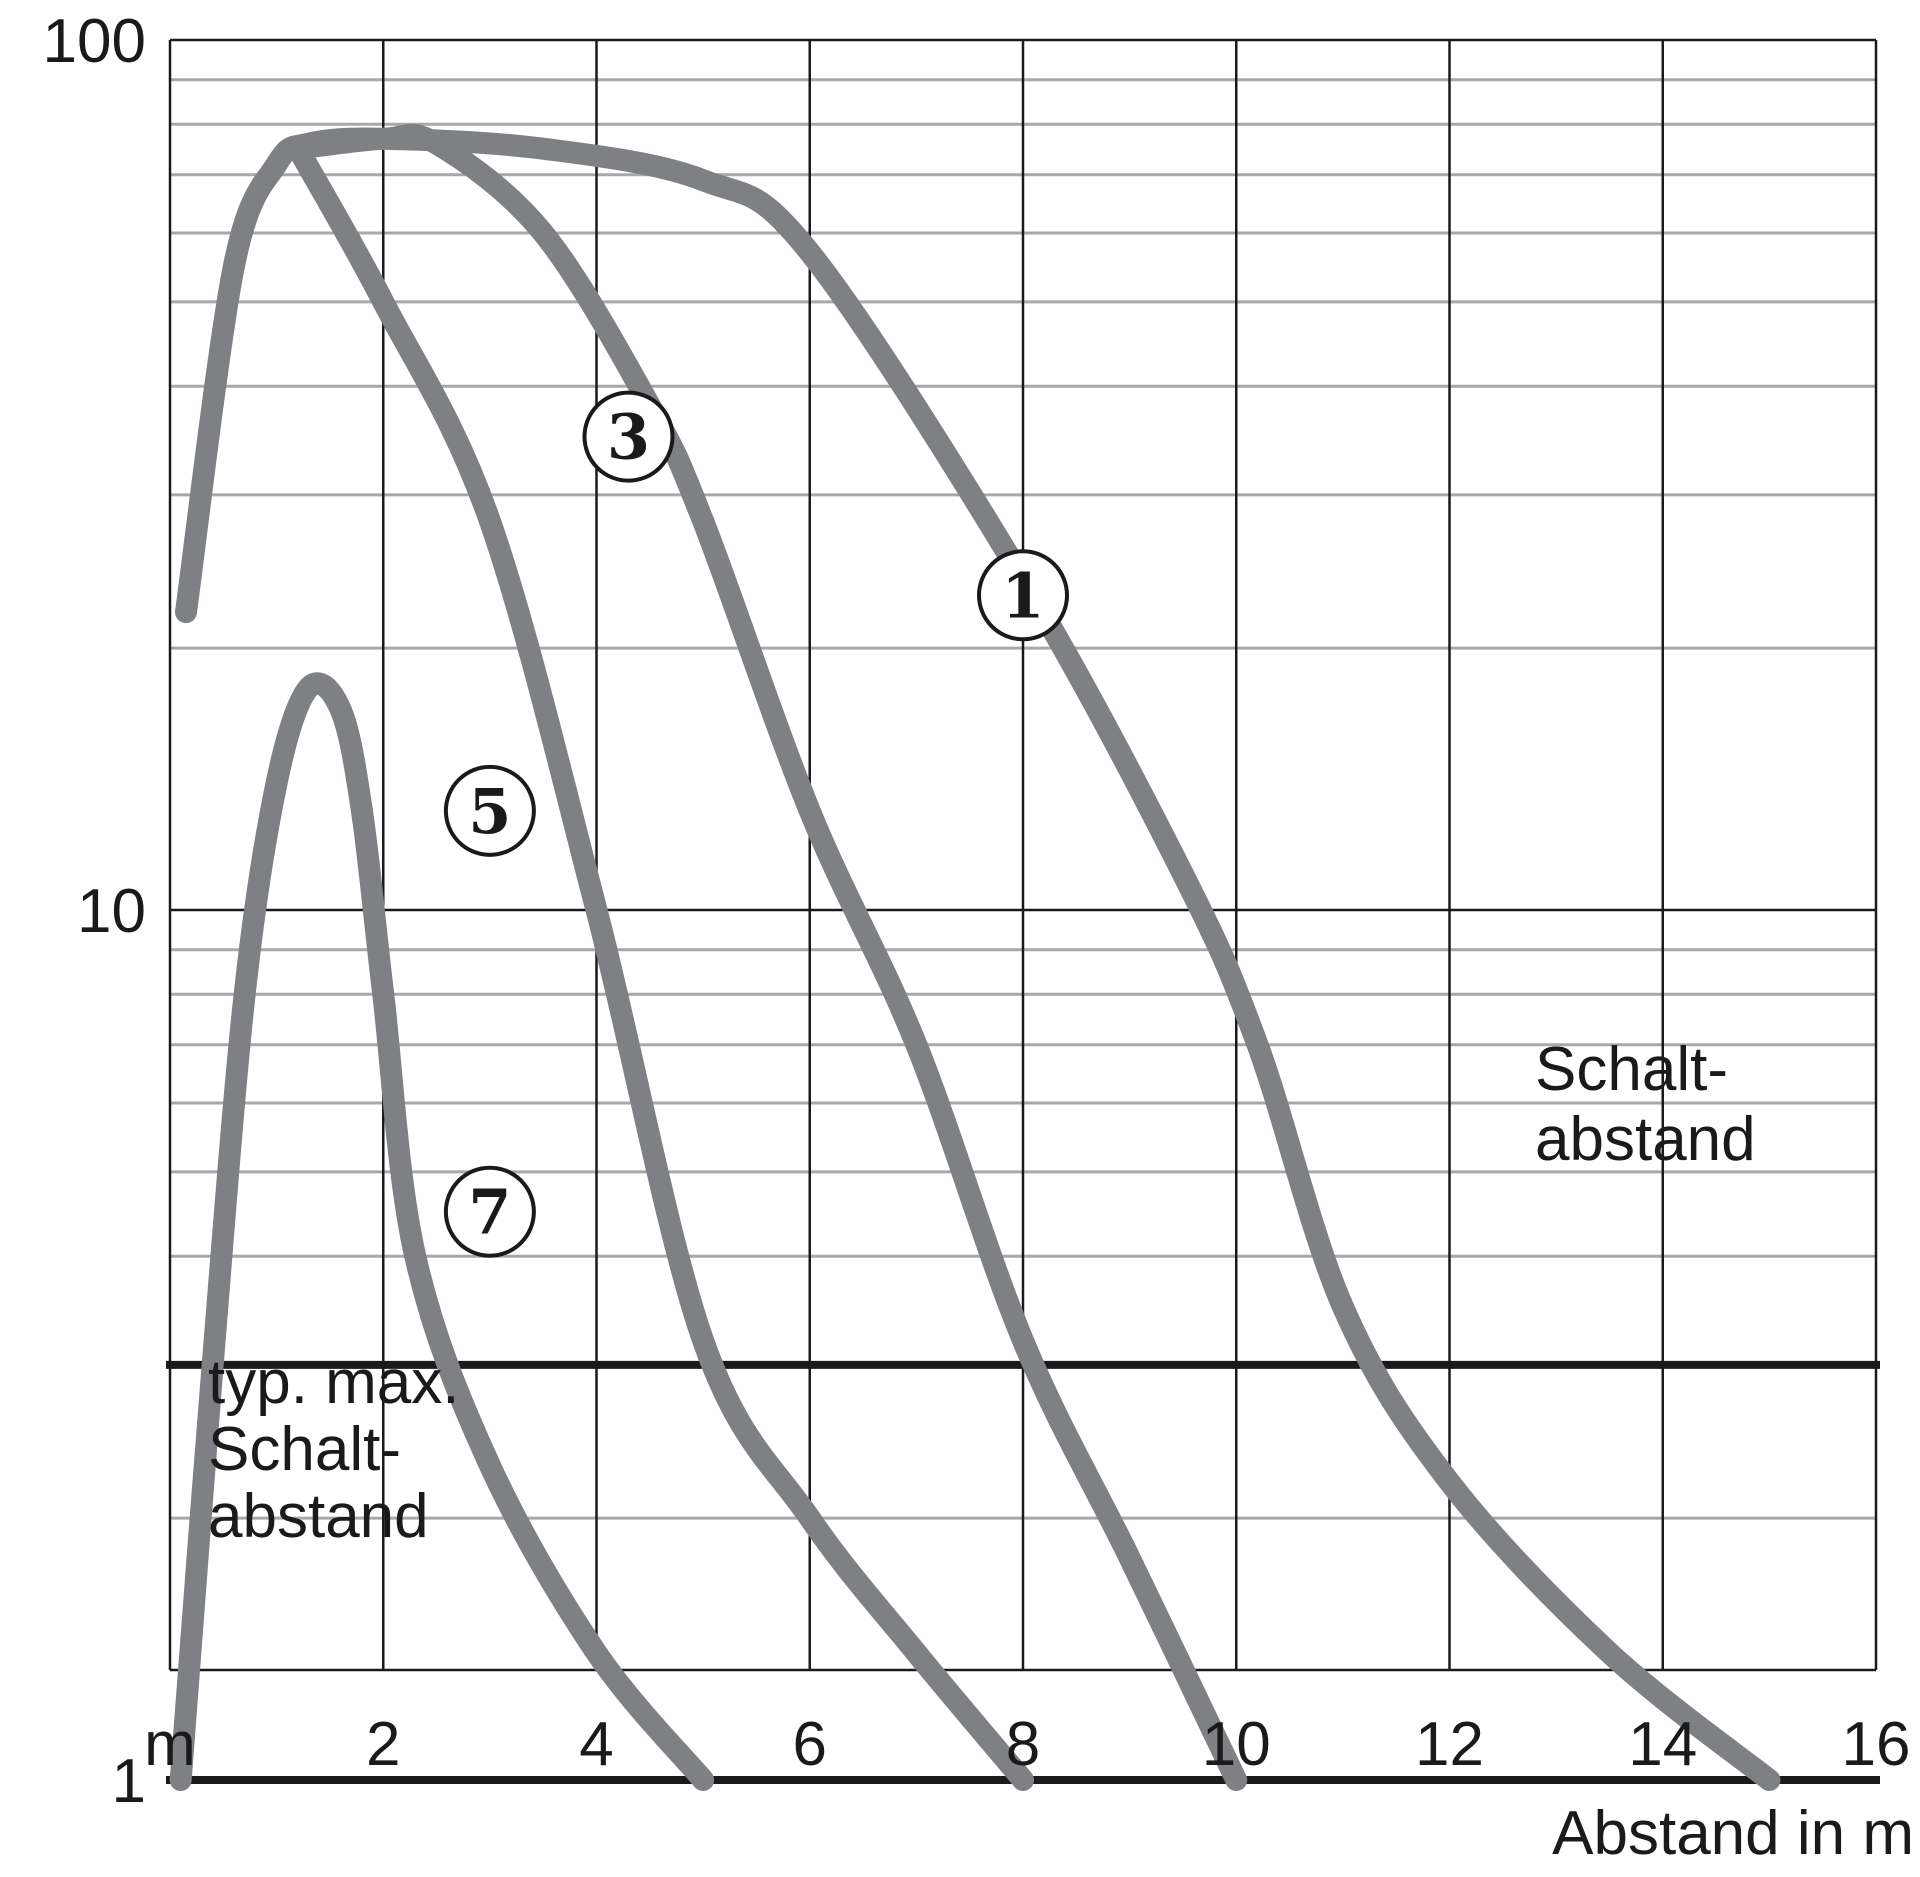 Image resolution: width=1920 pixels, height=1877 pixels. Describe the element at coordinates (94, 41) in the screenshot. I see `y-tick-label: 100` at that location.